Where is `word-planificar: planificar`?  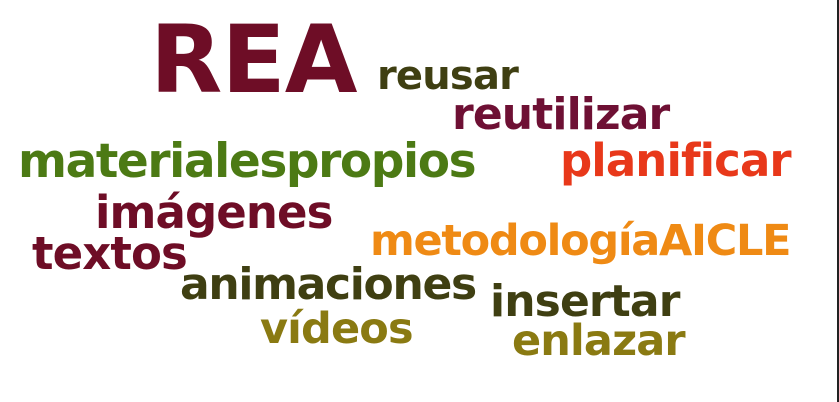 word-planificar: planificar is located at coordinates (676, 160).